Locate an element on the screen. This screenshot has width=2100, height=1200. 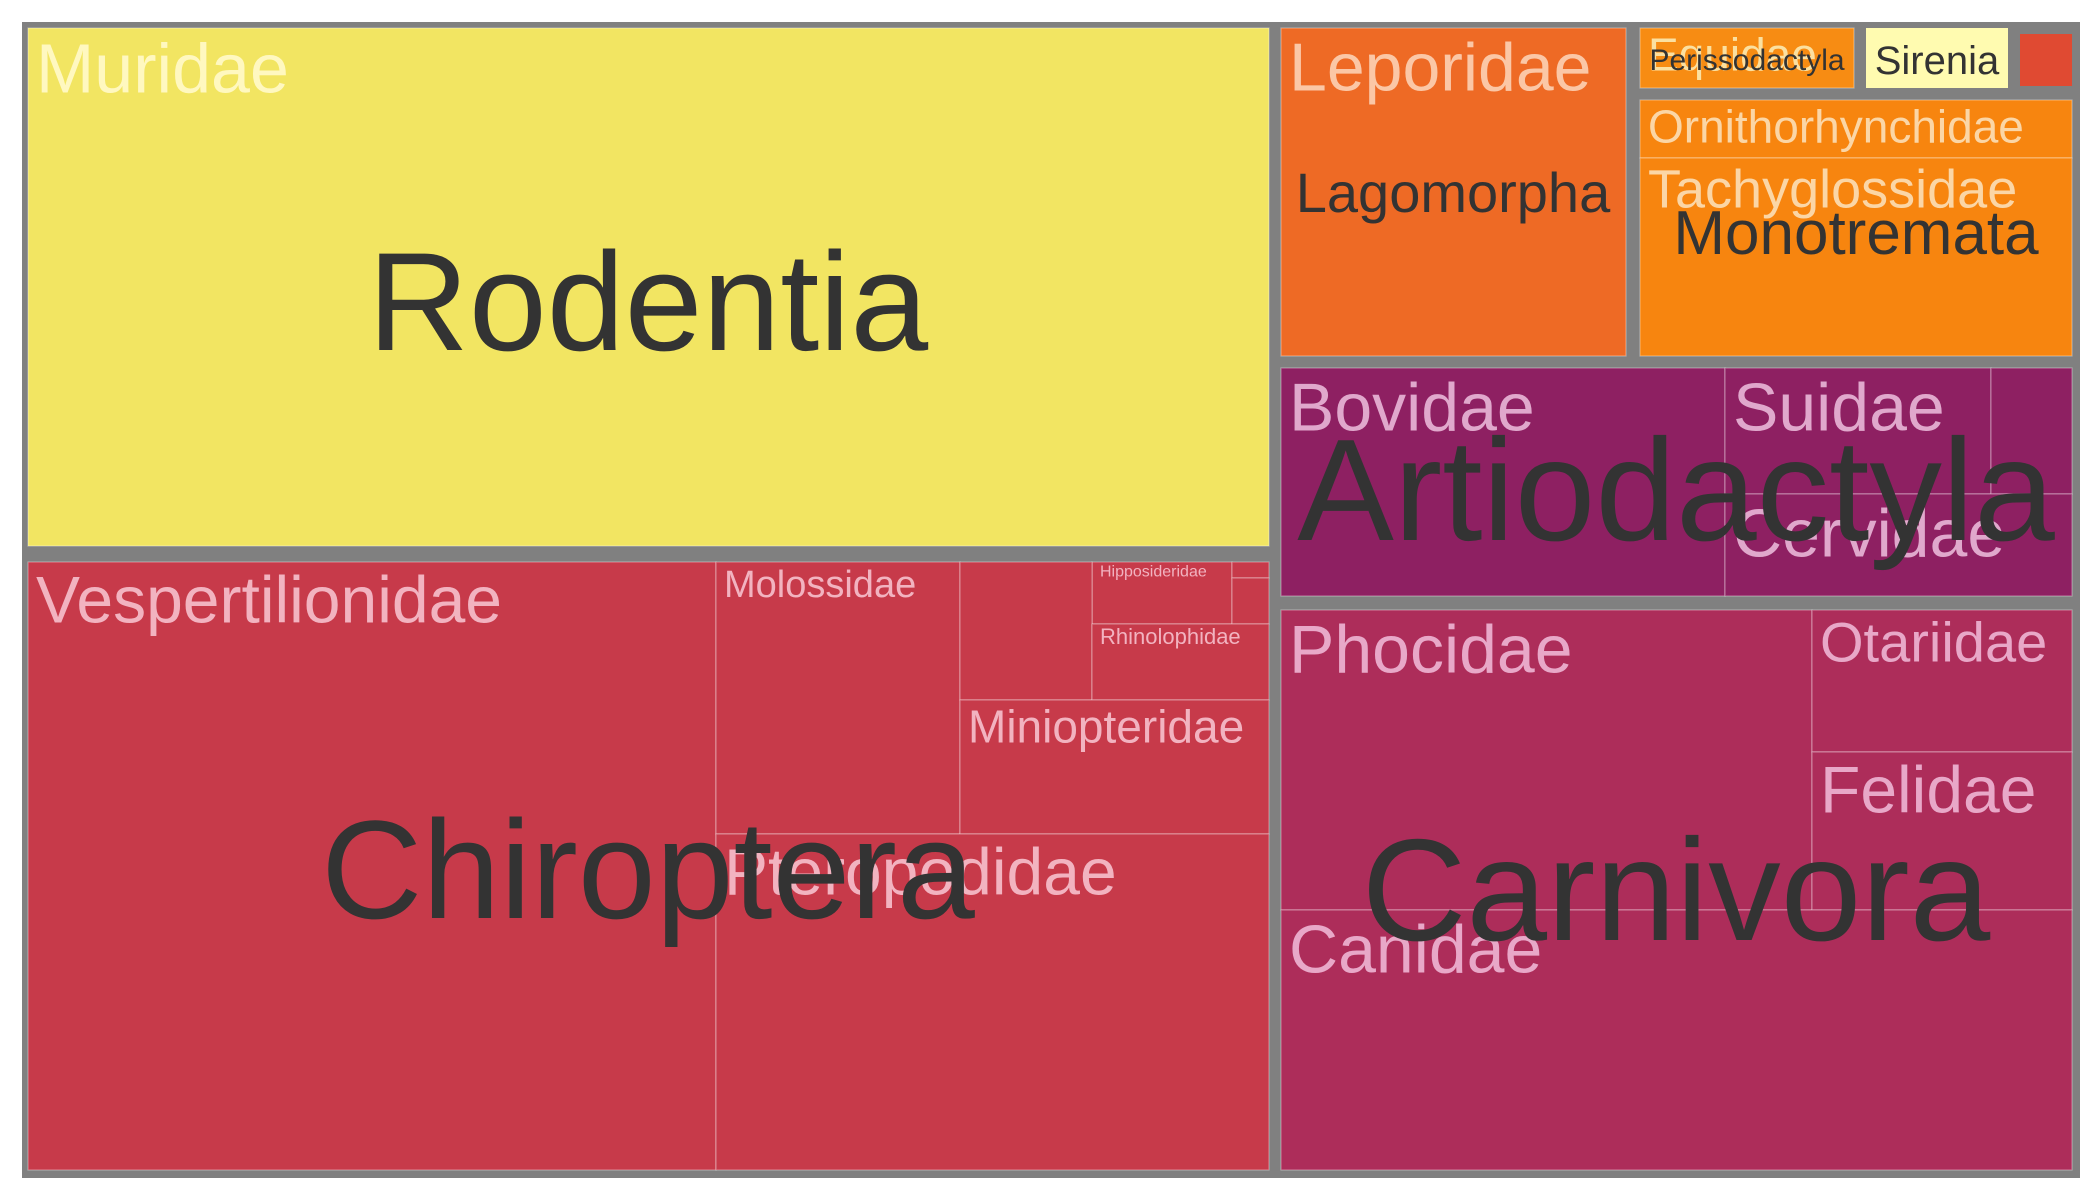
order-label-lagomorpha: Lagomorpha is located at coordinates (1453, 192).